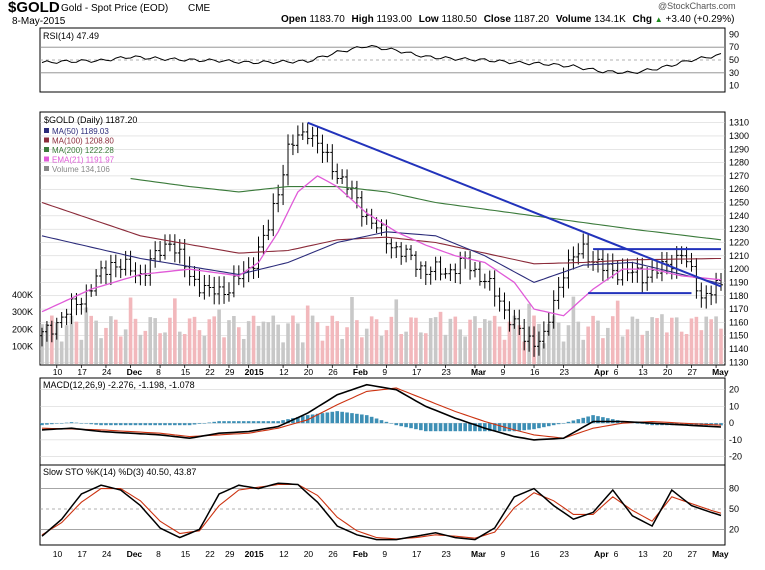 This screenshot has height=570, width=765. Describe the element at coordinates (394, 19) in the screenshot. I see `high-value: 1193.00` at that location.